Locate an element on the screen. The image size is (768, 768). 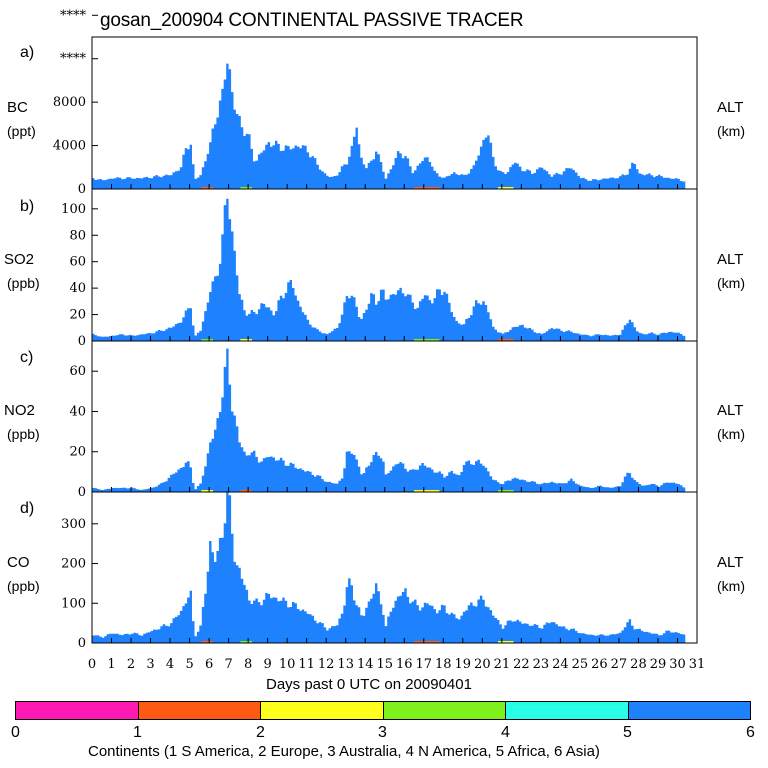
colorbar-tick-3: 3 is located at coordinates (382, 732).